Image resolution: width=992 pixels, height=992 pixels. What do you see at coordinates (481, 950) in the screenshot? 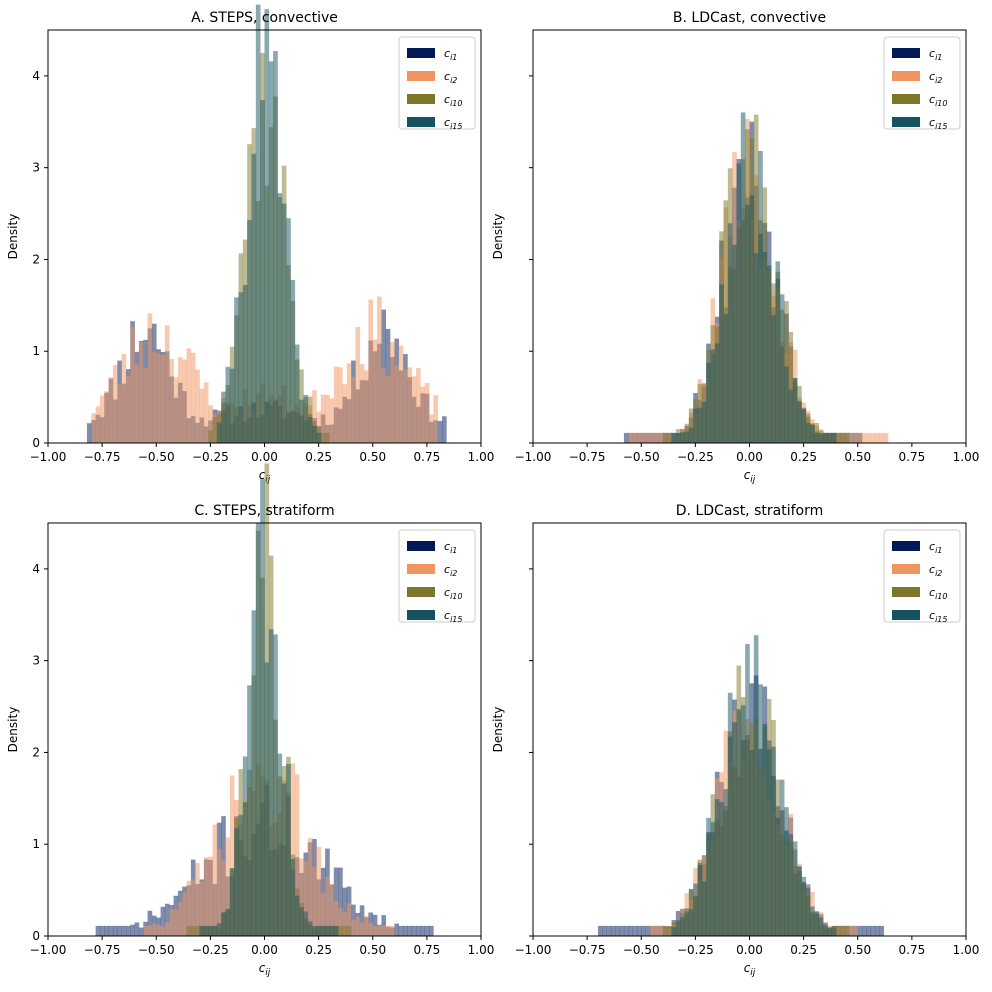
I see `x-tick-label: 1.00` at bounding box center [481, 950].